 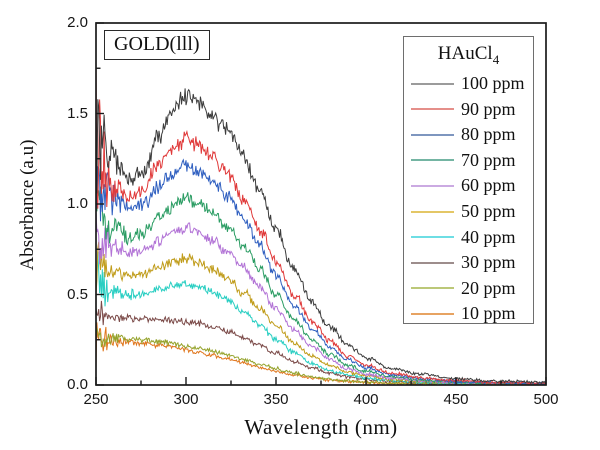 I want to click on legend-item-60ppm: 60 ppm, so click(x=468, y=186).